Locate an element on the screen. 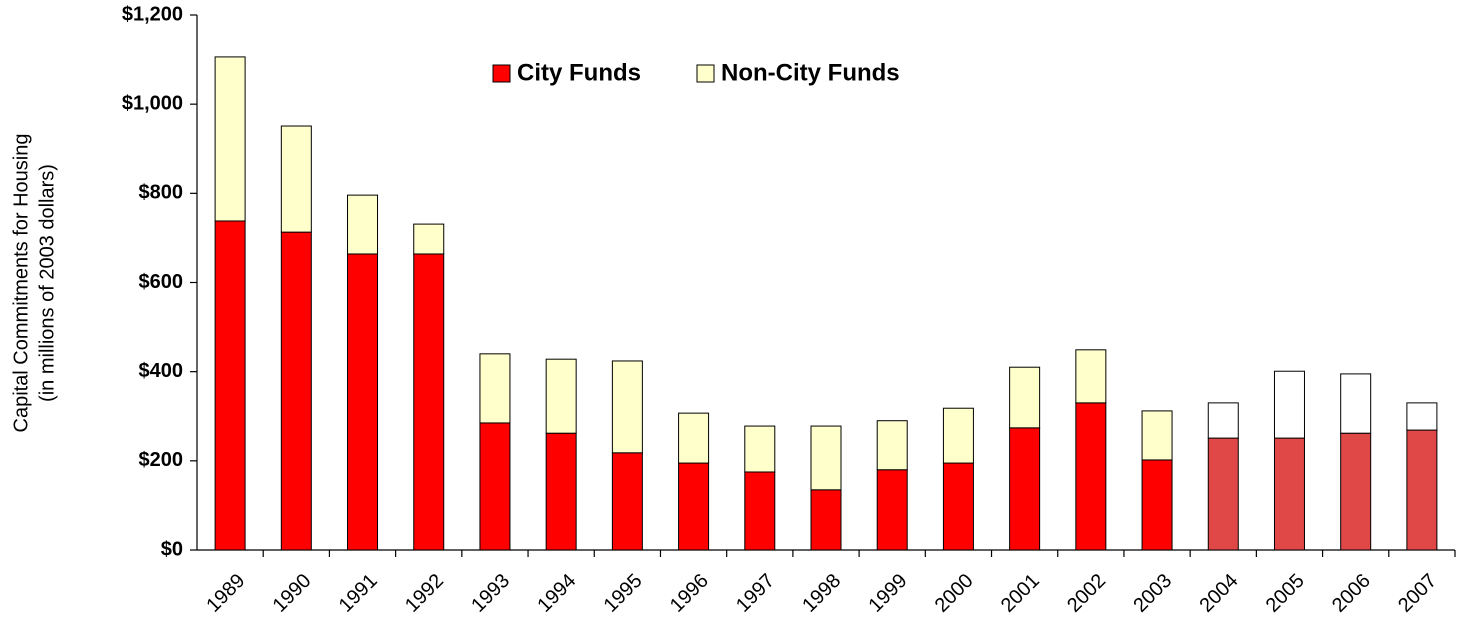 Image resolution: width=1457 pixels, height=637 pixels. x-tick-label: 2007 is located at coordinates (1417, 593).